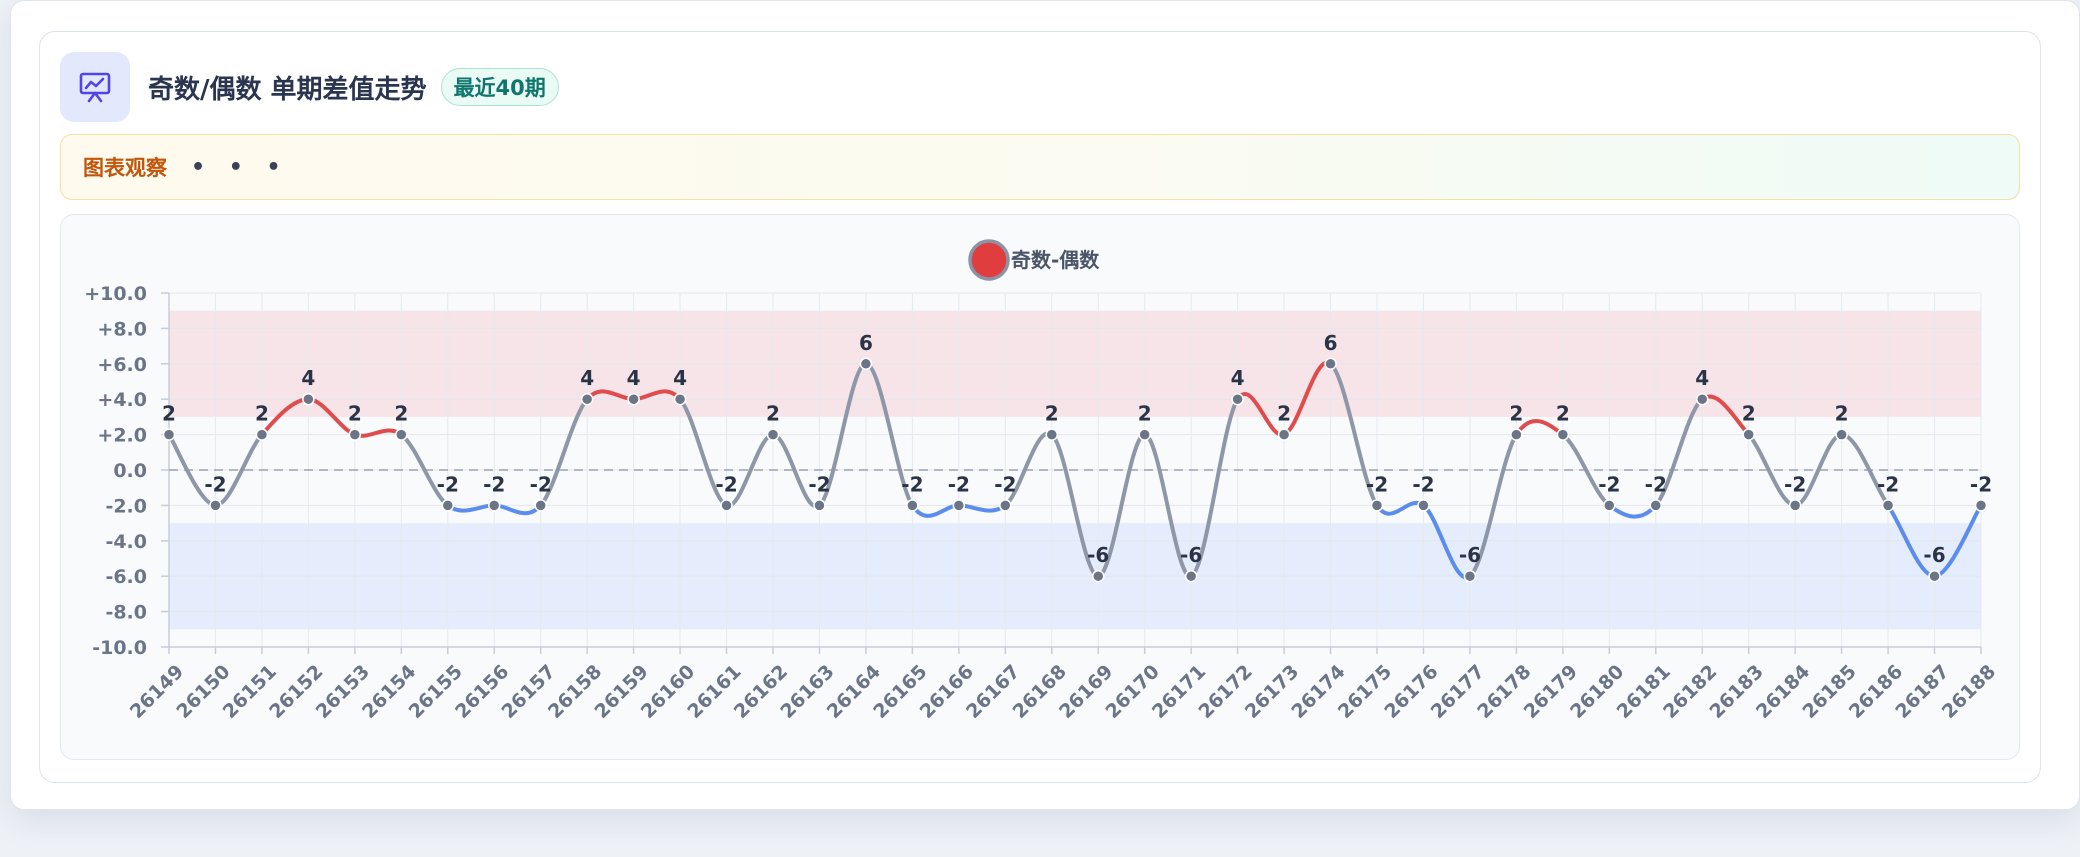 The width and height of the screenshot is (2080, 857). Describe the element at coordinates (122, 436) in the screenshot. I see `y-tick-label: +2.0` at that location.